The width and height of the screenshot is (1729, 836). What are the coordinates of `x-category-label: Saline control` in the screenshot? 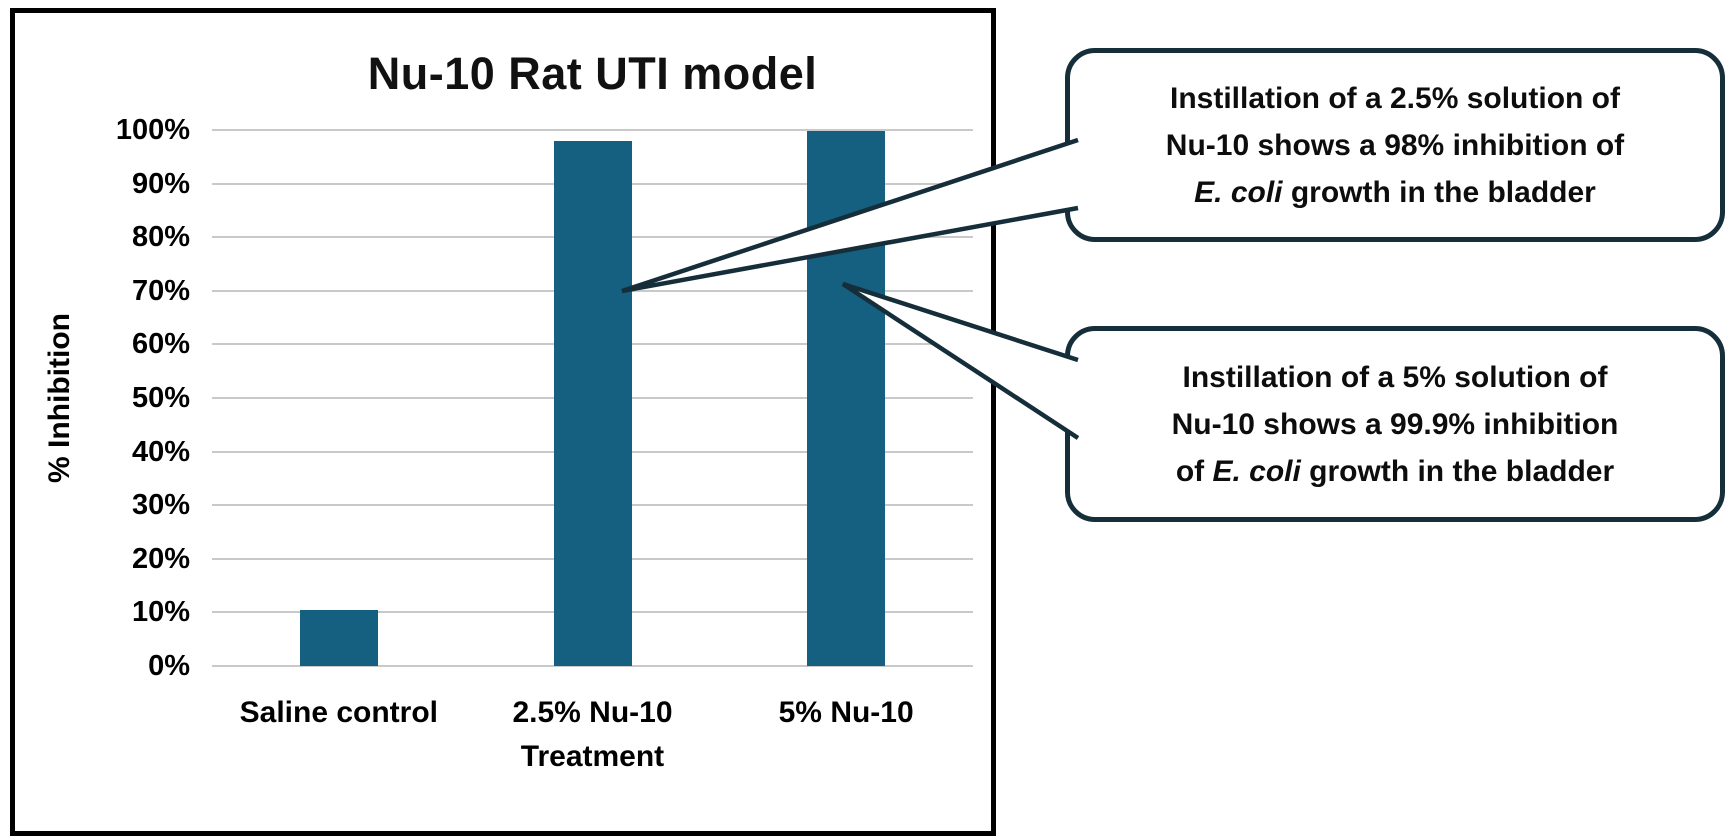 It's located at (339, 712).